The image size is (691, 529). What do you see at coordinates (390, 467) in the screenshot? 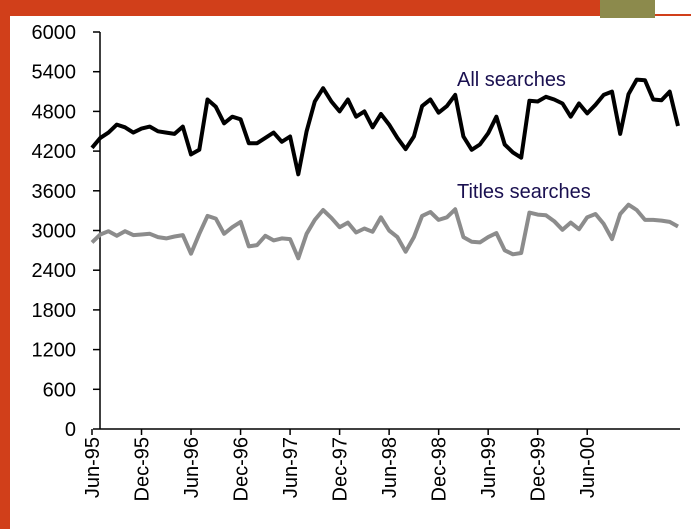
I see `x-tick-label: Jun-98` at bounding box center [390, 467].